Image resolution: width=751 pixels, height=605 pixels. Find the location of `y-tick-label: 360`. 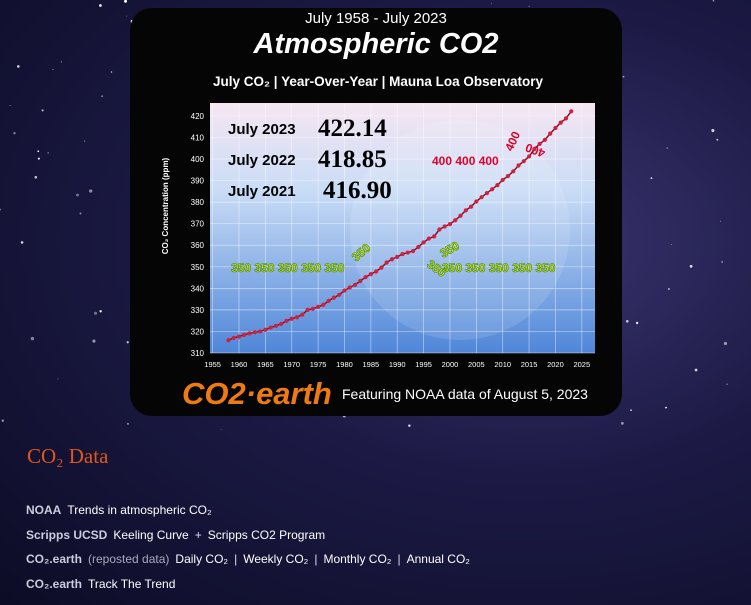

y-tick-label: 360 is located at coordinates (198, 245).